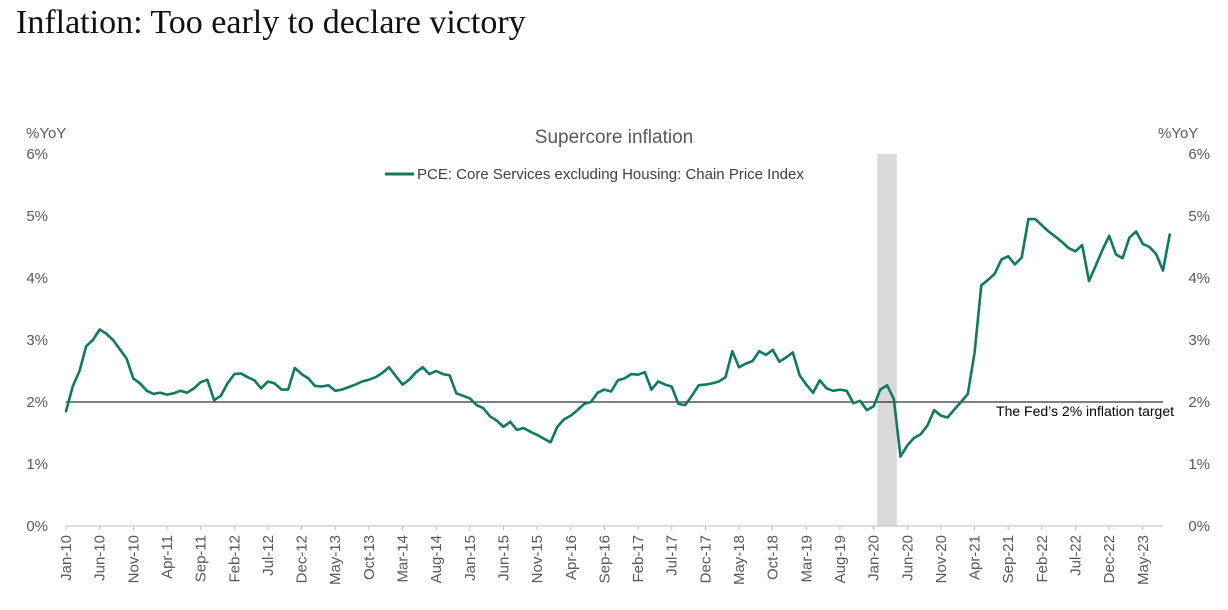  Describe the element at coordinates (1199, 526) in the screenshot. I see `y-tick-label-right: 0%` at that location.